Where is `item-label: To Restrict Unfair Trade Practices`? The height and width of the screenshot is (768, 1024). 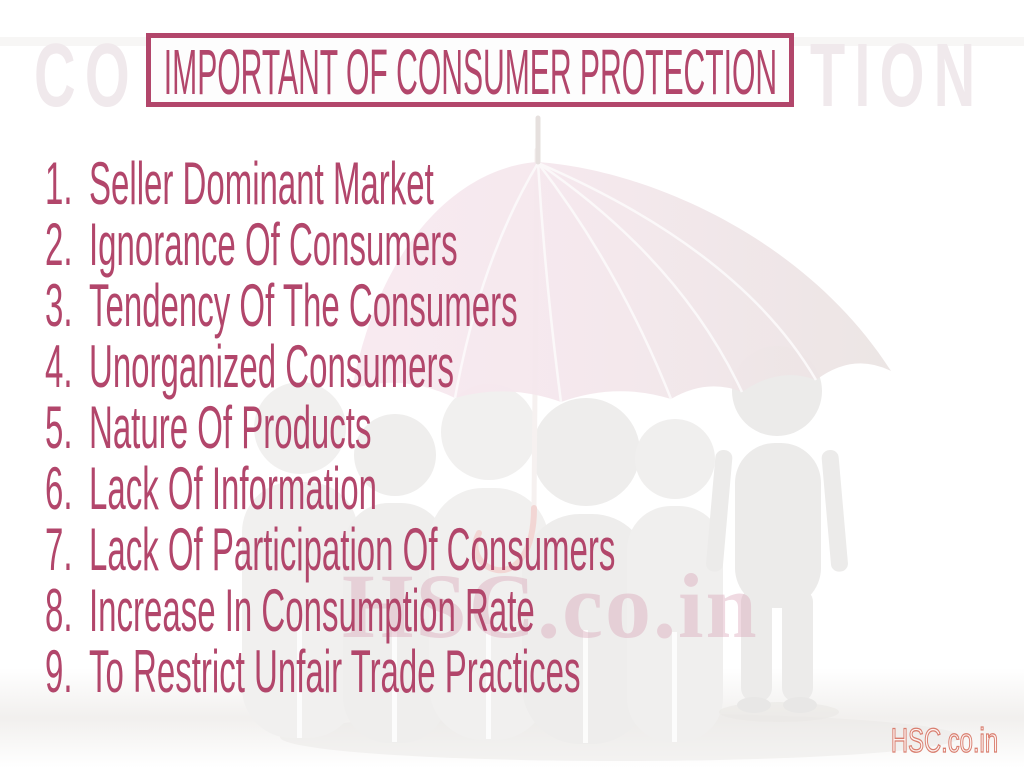 item-label: To Restrict Unfair Trade Practices is located at coordinates (335, 671).